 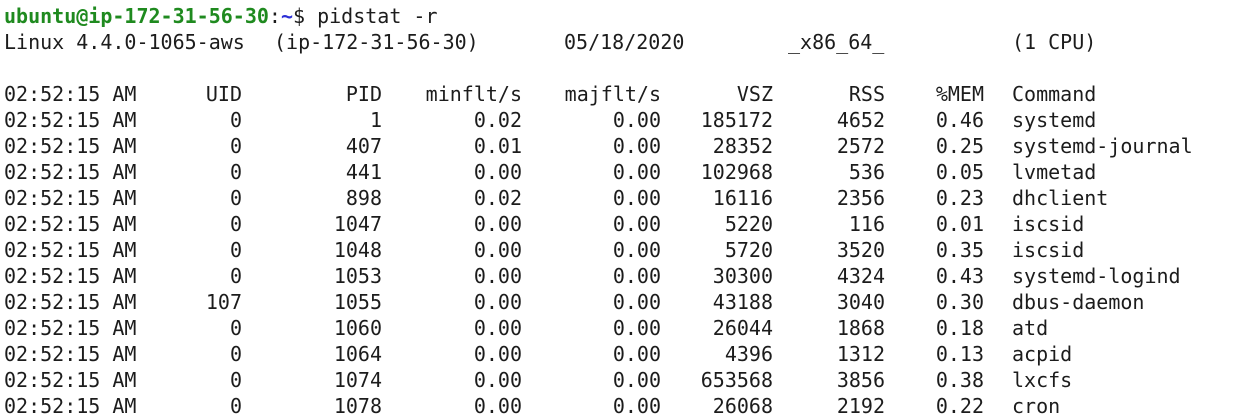 I want to click on hostname: (ip-172-31-56-30), so click(x=376, y=42).